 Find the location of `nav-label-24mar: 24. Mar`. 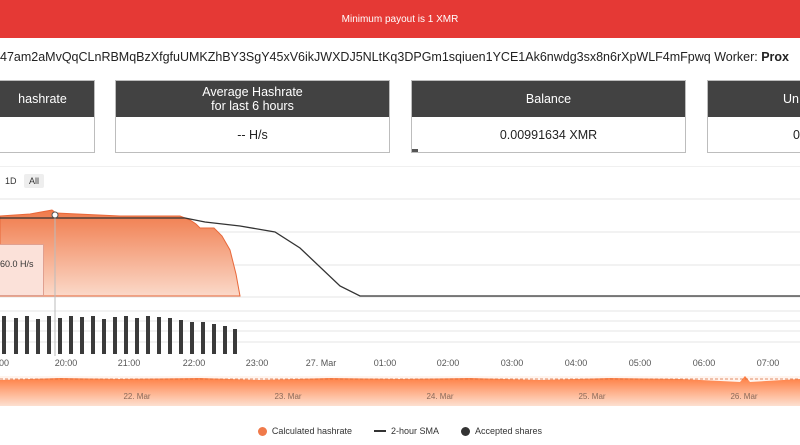

nav-label-24mar: 24. Mar is located at coordinates (439, 396).